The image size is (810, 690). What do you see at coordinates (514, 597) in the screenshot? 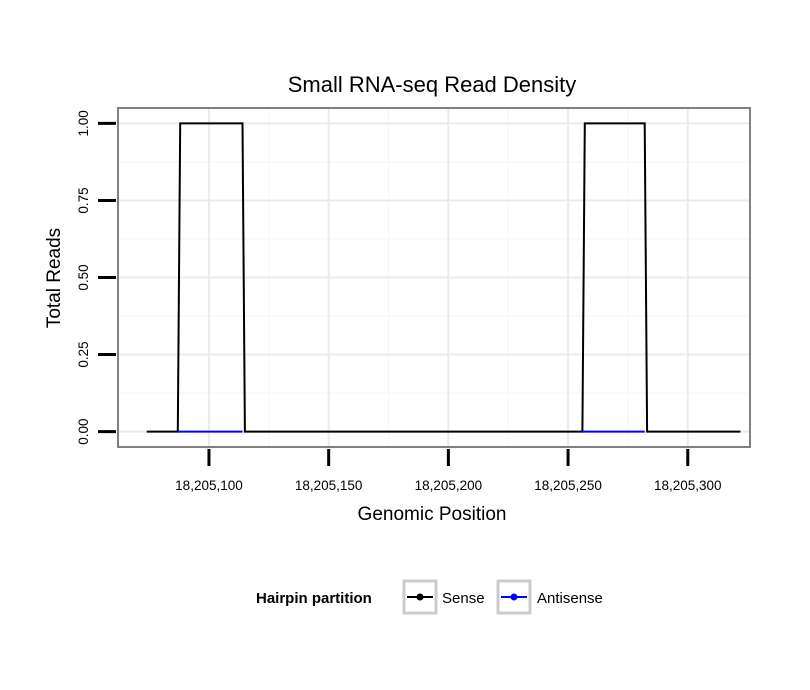
I see `legend-marker-antisense` at bounding box center [514, 597].